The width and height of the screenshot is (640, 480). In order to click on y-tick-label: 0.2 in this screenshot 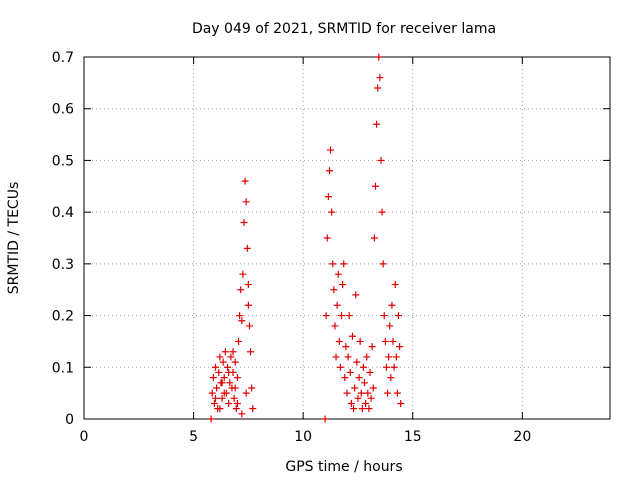, I will do `click(63, 317)`.